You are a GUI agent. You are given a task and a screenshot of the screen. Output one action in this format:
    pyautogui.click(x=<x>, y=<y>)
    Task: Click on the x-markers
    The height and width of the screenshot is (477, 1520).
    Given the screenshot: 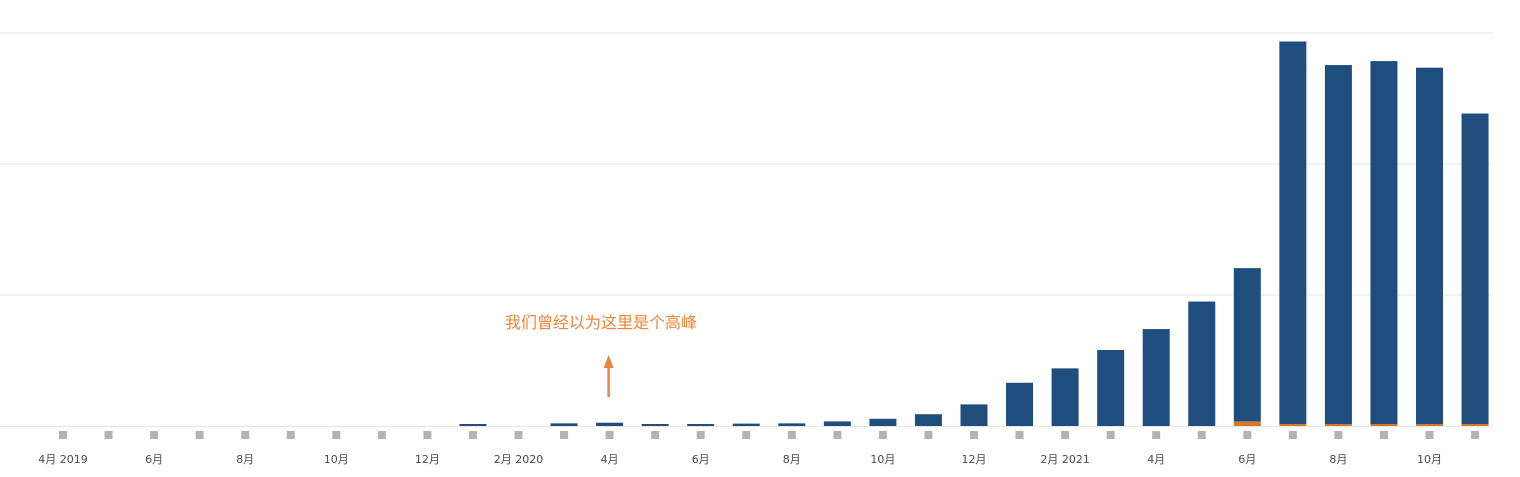 What is the action you would take?
    pyautogui.click(x=769, y=435)
    